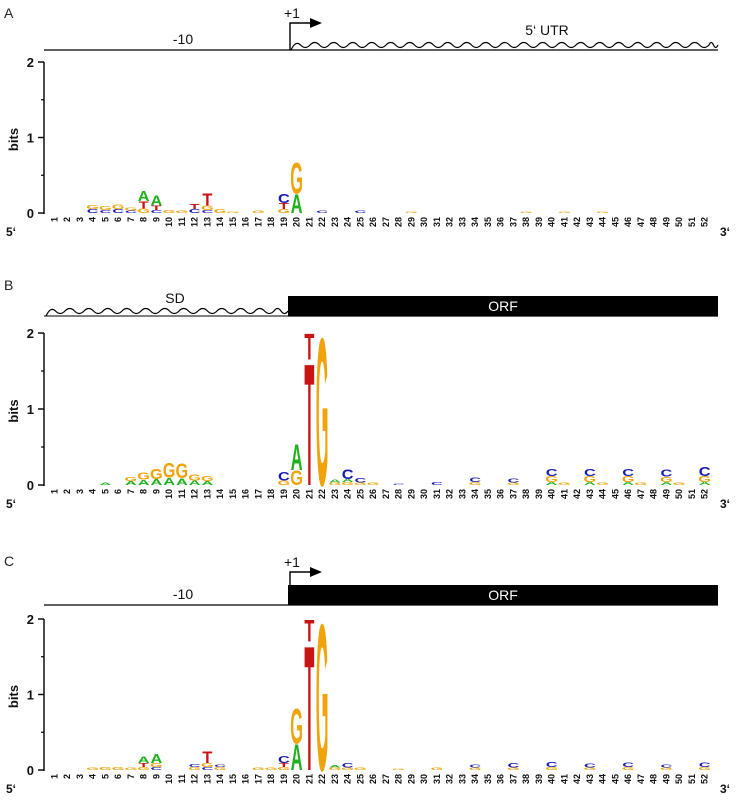 This screenshot has height=800, width=736. I want to click on five-prime-label: 5‘, so click(11, 504).